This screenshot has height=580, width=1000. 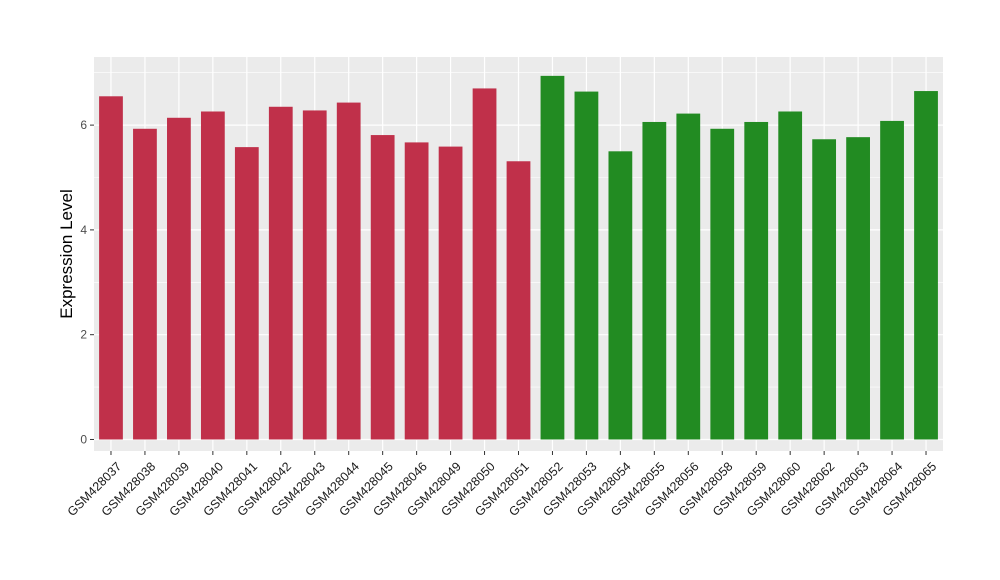 I want to click on y-tick-label: 2, so click(x=83, y=335).